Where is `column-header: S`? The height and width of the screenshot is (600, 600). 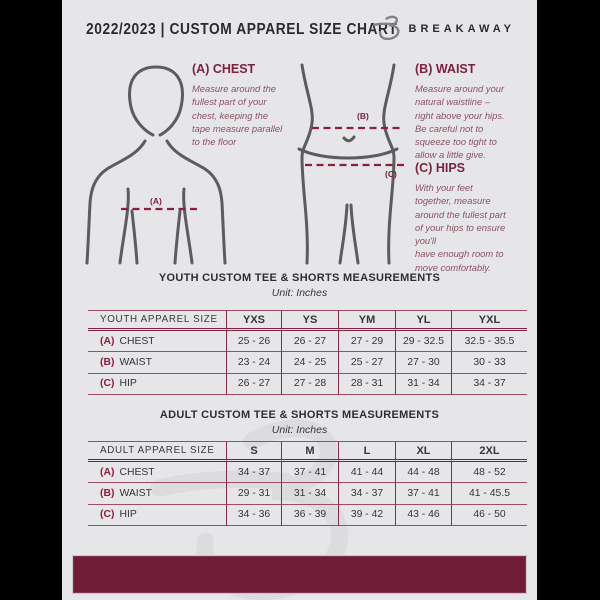
column-header: S is located at coordinates (253, 452).